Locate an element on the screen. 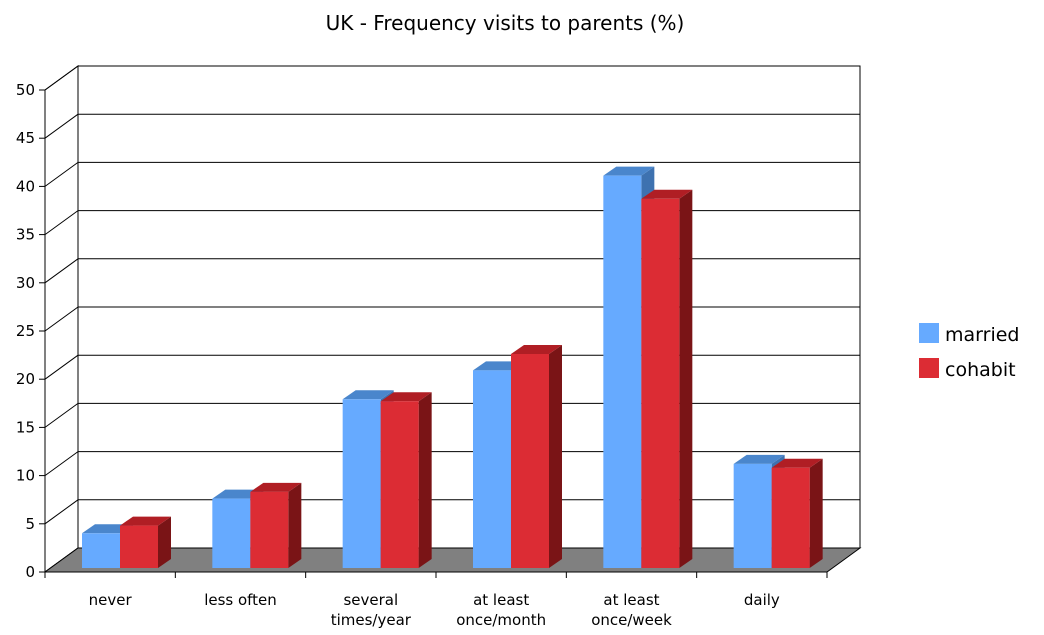 This screenshot has height=635, width=1044. legend-label-married: married is located at coordinates (982, 335).